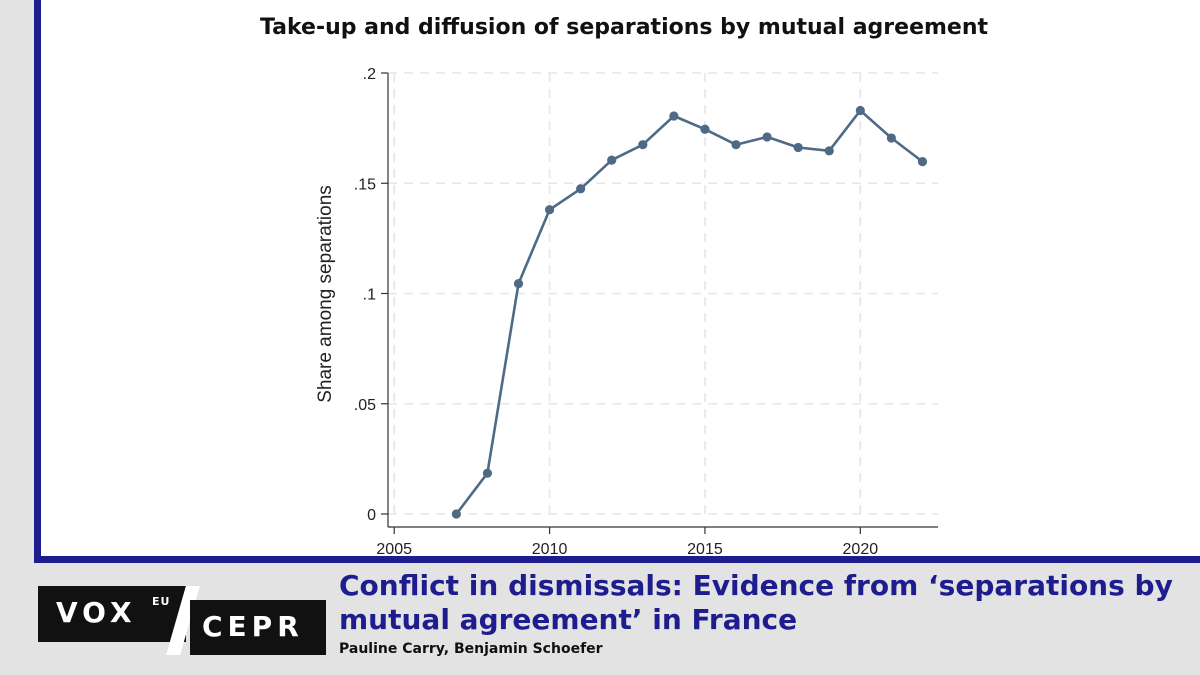 This screenshot has height=675, width=1200. What do you see at coordinates (96, 612) in the screenshot?
I see `vox-logo-text: VOX` at bounding box center [96, 612].